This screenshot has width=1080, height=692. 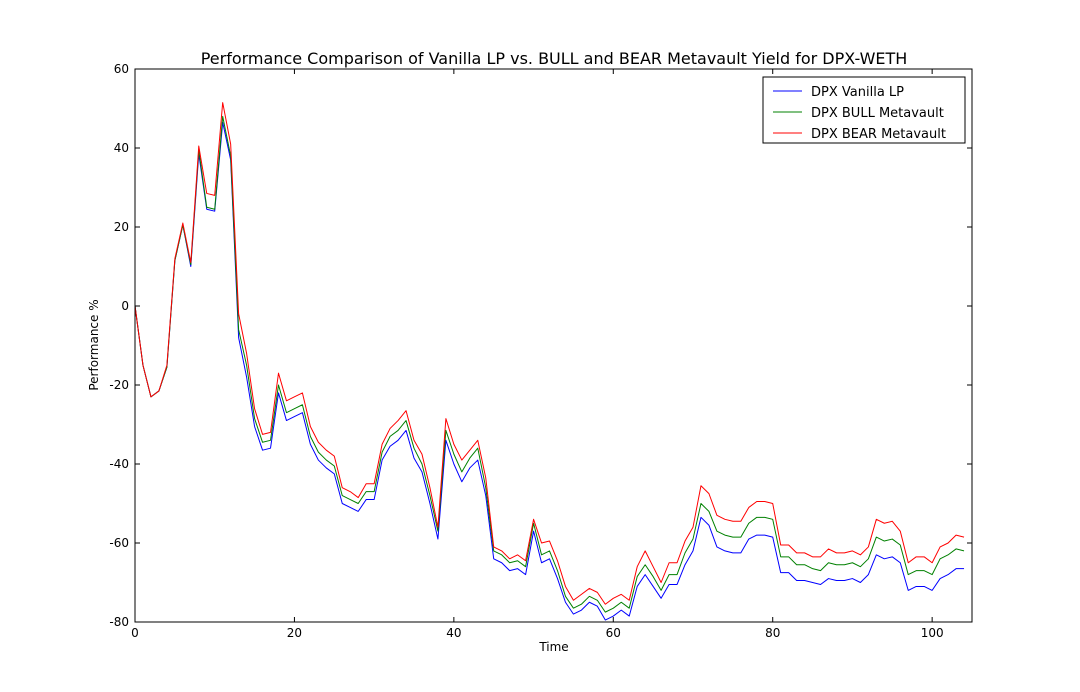 I want to click on y-tick-label: 20, so click(x=121, y=227).